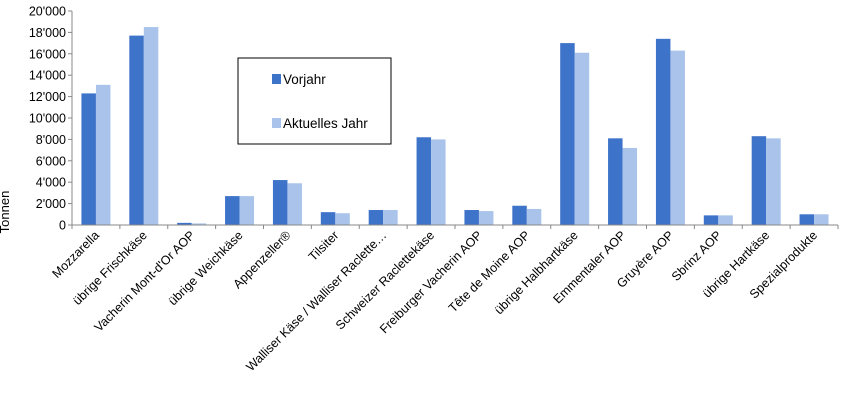 This screenshot has width=847, height=411. Describe the element at coordinates (536, 272) in the screenshot. I see `x-tick-label: übrige Halbhartkäse` at that location.